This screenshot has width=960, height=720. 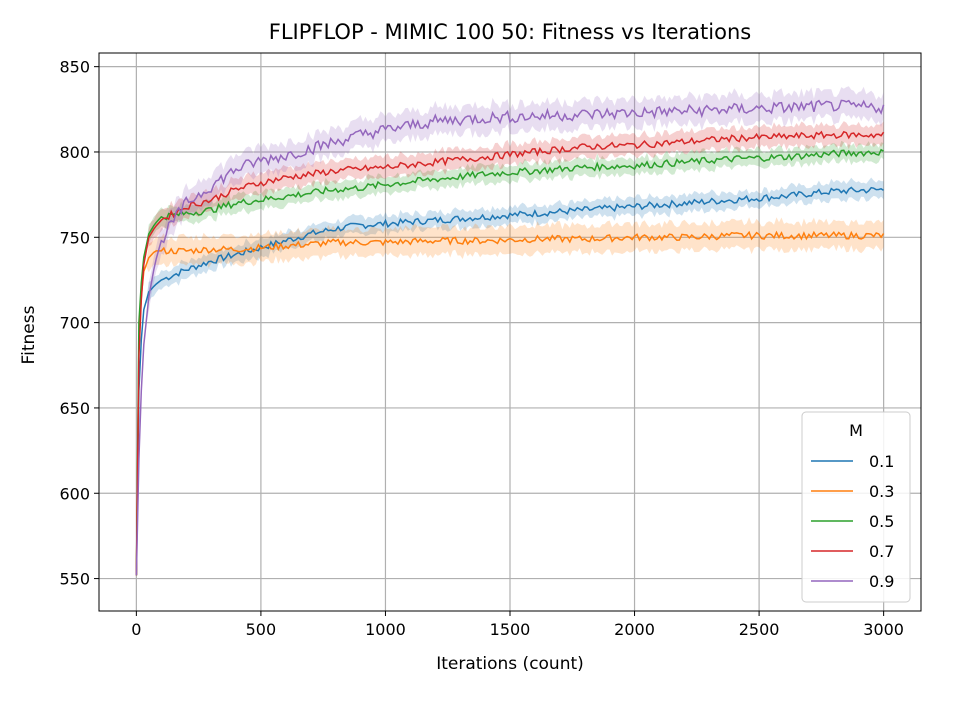 I want to click on legend-label-m-0.9: 0.9, so click(x=881, y=581).